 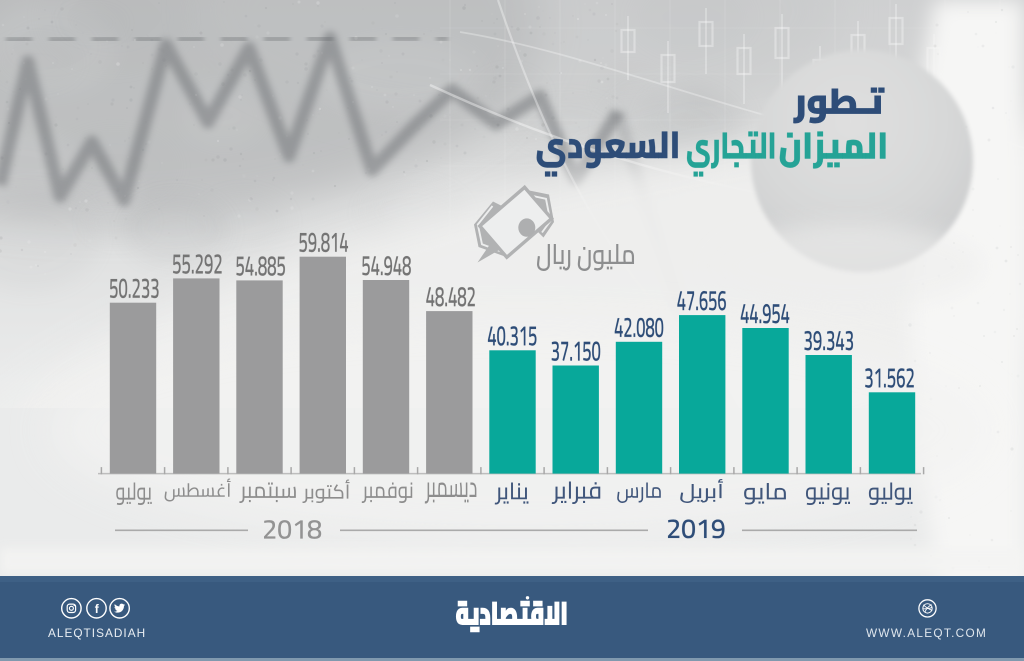 I want to click on svg-text: WWW.ALEQT.COM, so click(x=926, y=633).